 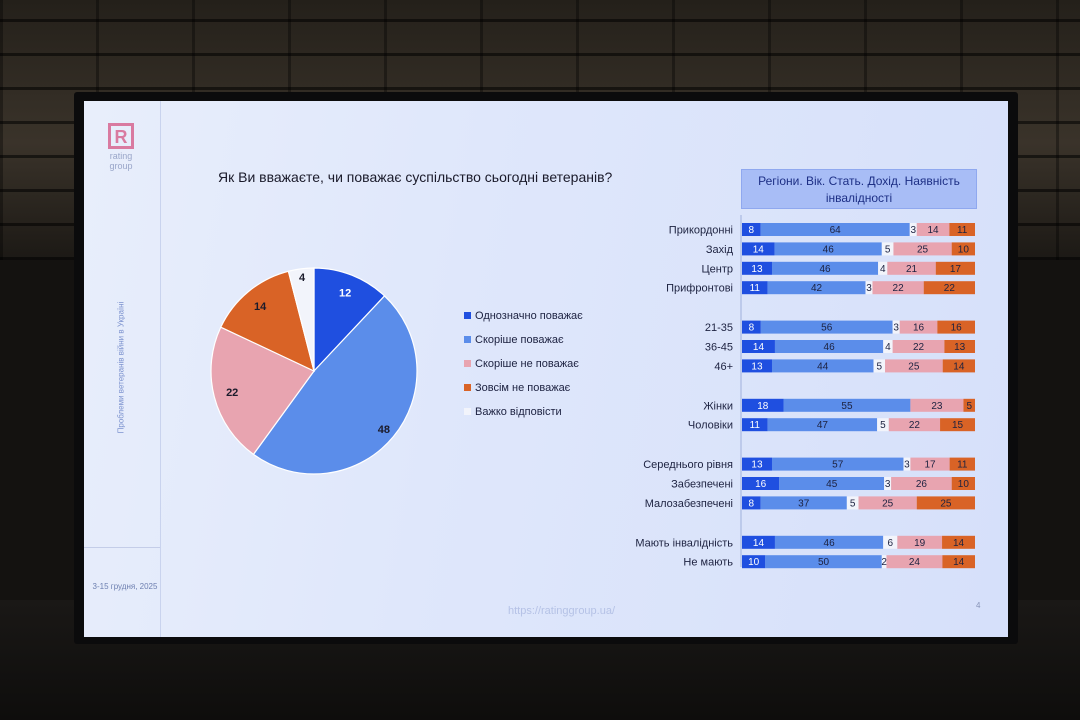 What do you see at coordinates (723, 367) in the screenshot?
I see `bar-row-label: 46+` at bounding box center [723, 367].